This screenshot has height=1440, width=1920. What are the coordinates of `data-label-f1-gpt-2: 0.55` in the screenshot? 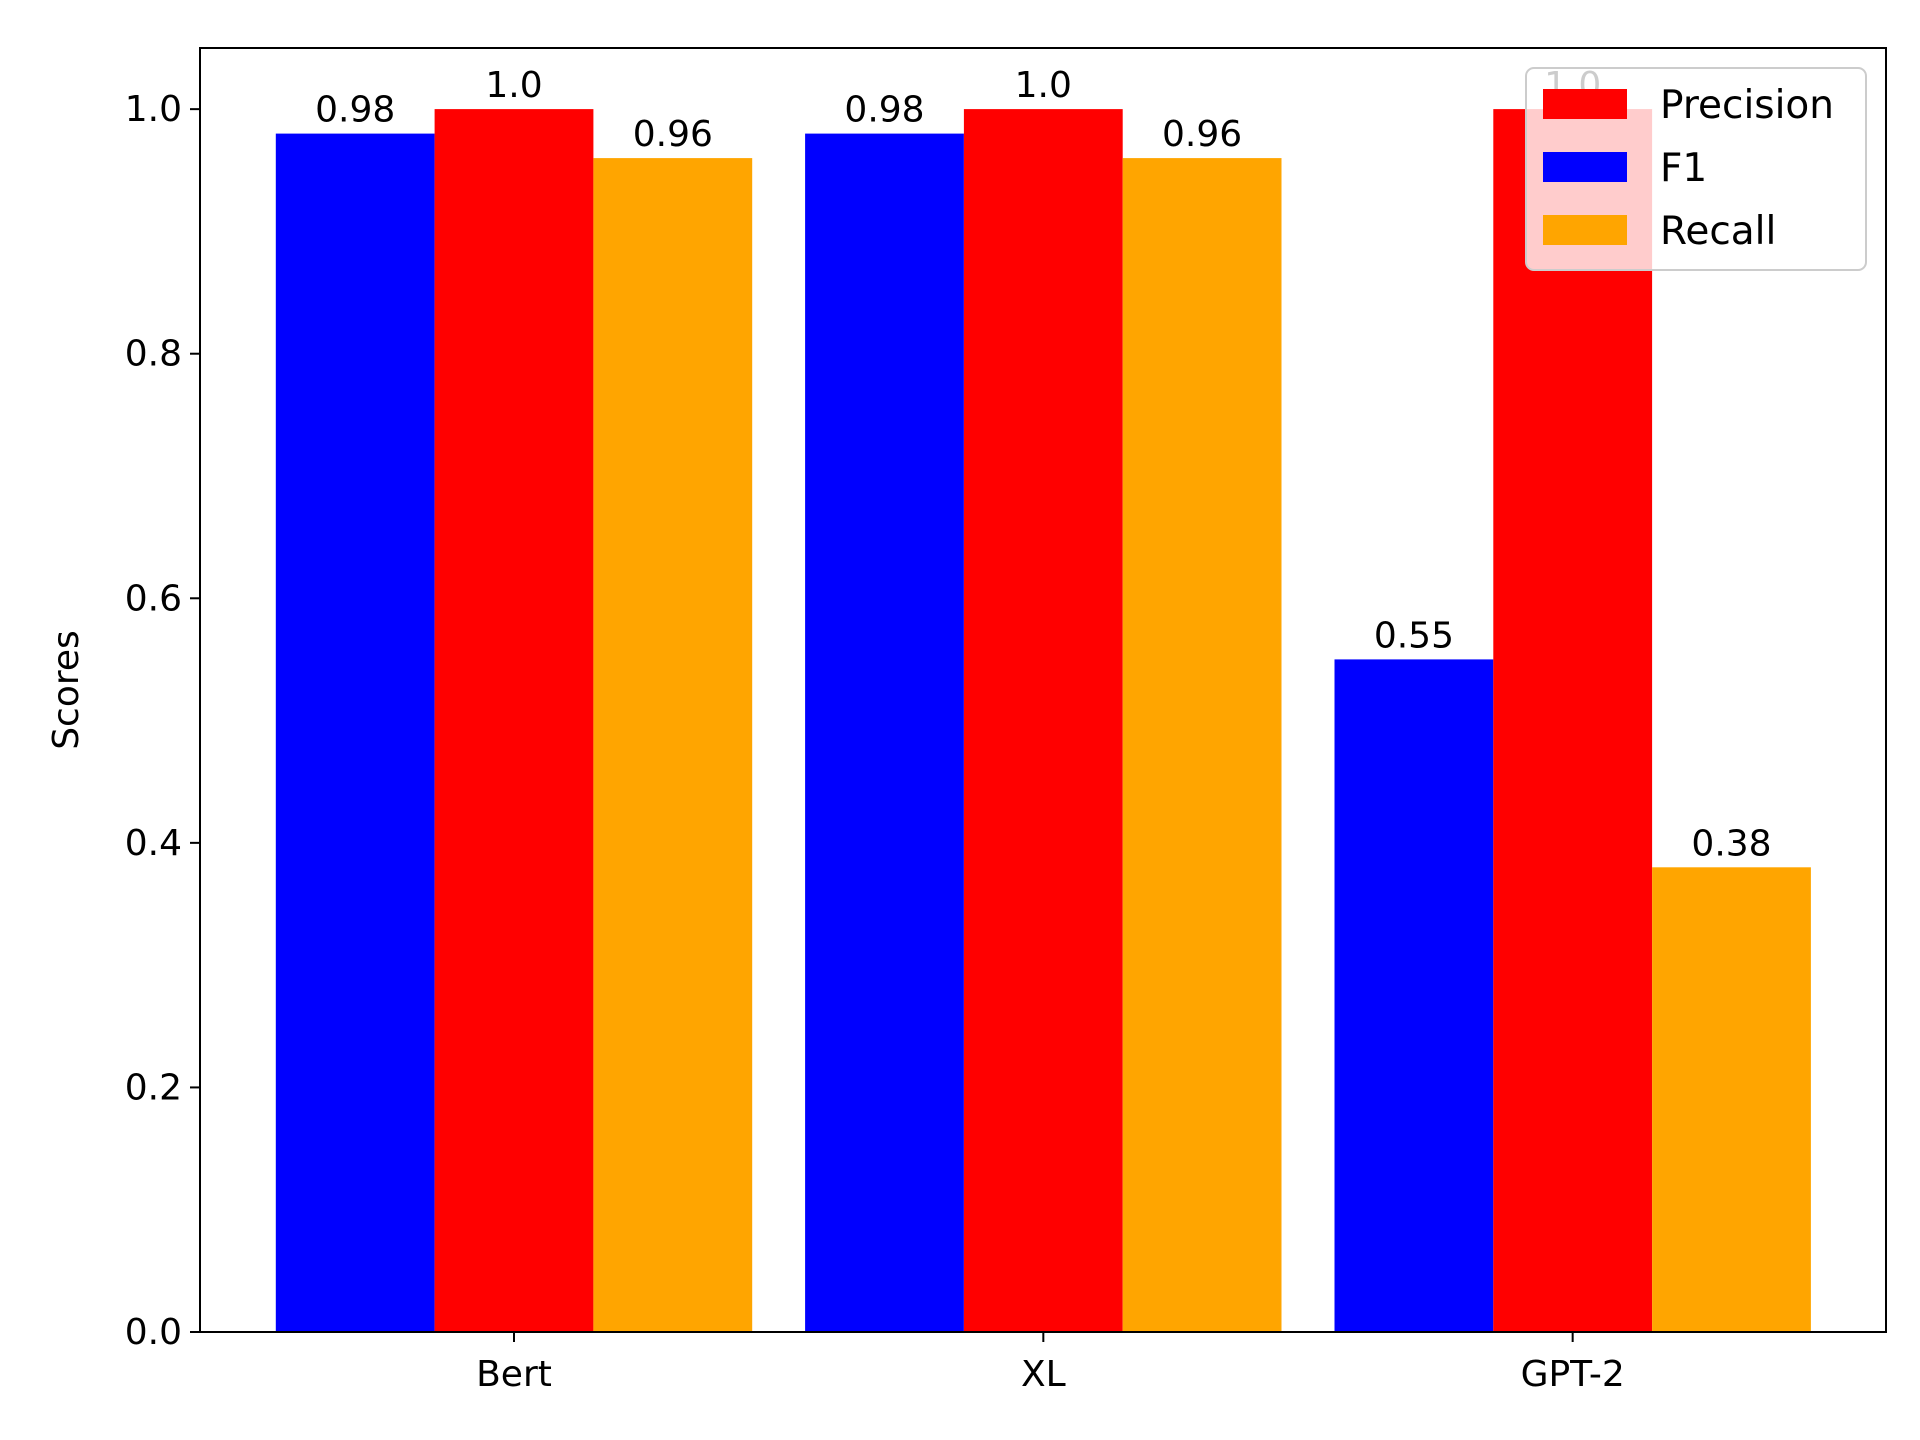 It's located at (1414, 635).